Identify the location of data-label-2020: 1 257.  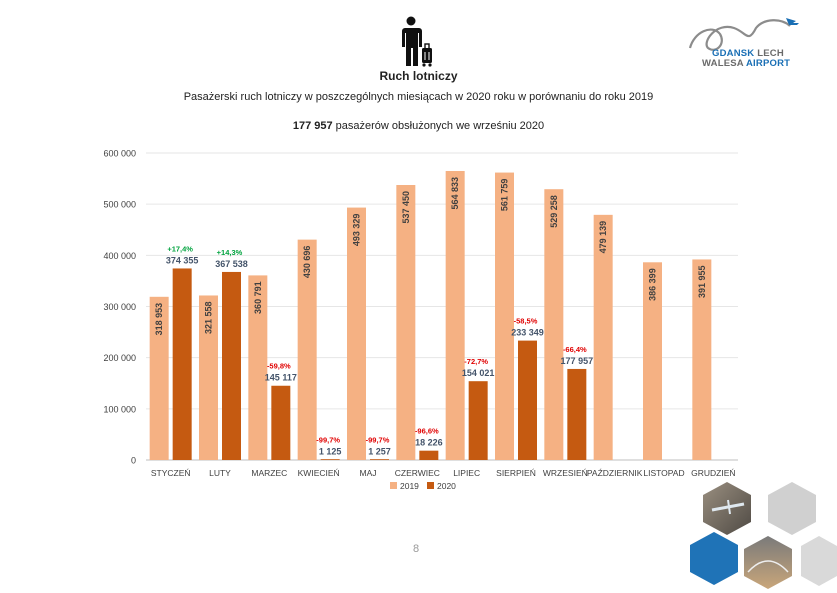
(379, 451).